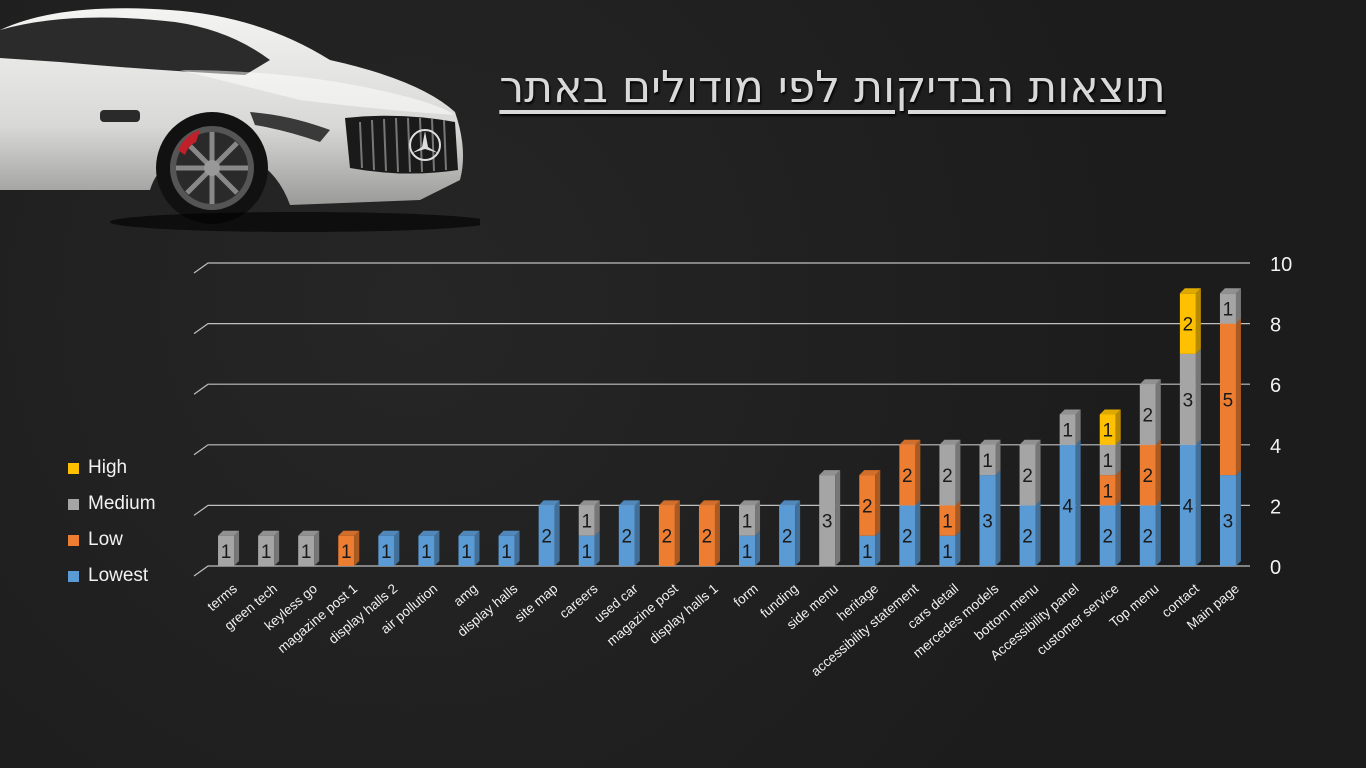  What do you see at coordinates (832, 87) in the screenshot?
I see `chart-title: תוצאות הבדיקות לפי מודולים באתר` at bounding box center [832, 87].